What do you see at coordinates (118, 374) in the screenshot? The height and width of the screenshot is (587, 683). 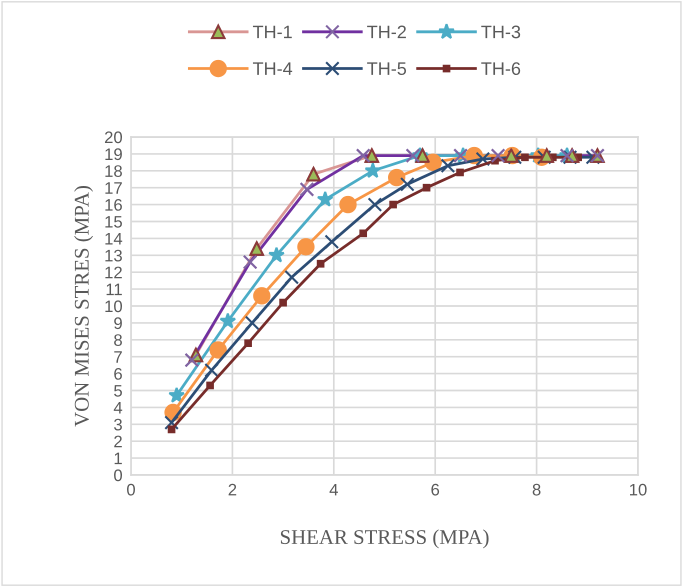 I see `y-tick-label: 6` at bounding box center [118, 374].